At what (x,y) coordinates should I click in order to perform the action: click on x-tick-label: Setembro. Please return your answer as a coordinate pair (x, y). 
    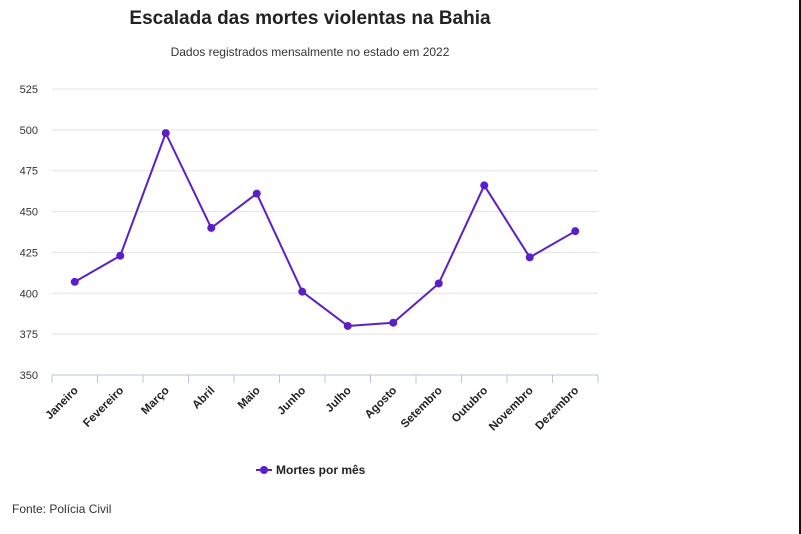
    Looking at the image, I should click on (422, 408).